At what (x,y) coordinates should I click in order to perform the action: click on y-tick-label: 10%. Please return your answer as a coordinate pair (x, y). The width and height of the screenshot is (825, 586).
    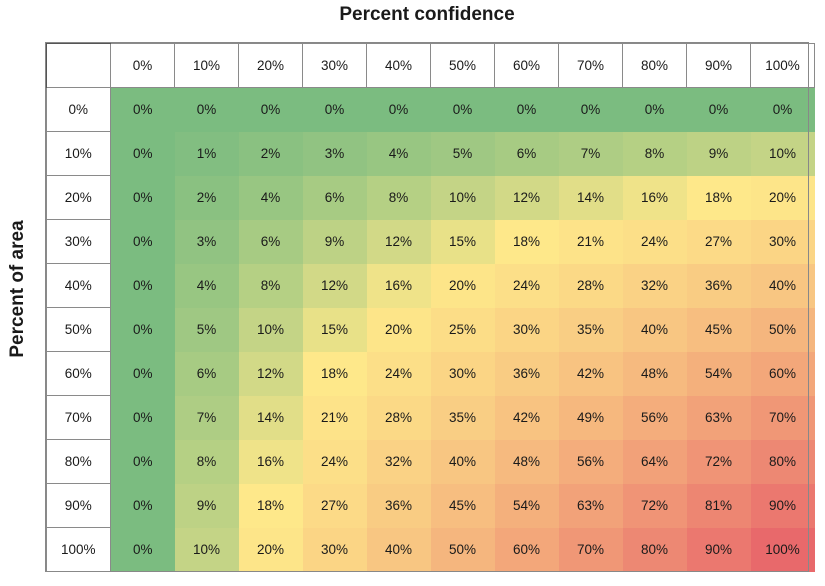
    Looking at the image, I should click on (78, 153).